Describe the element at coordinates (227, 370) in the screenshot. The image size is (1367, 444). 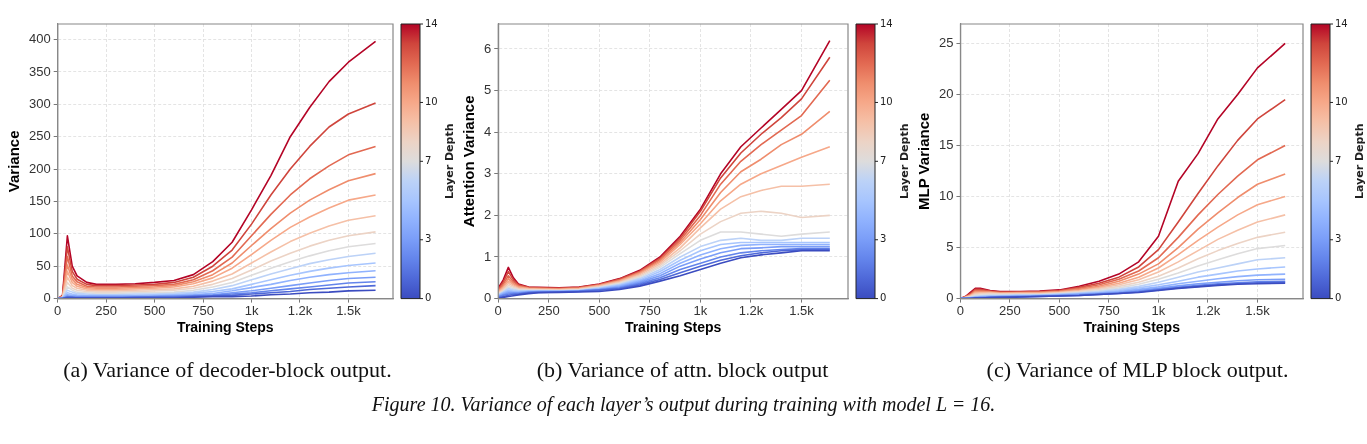
I see `text: (a) Variance of decoder-block output.` at that location.